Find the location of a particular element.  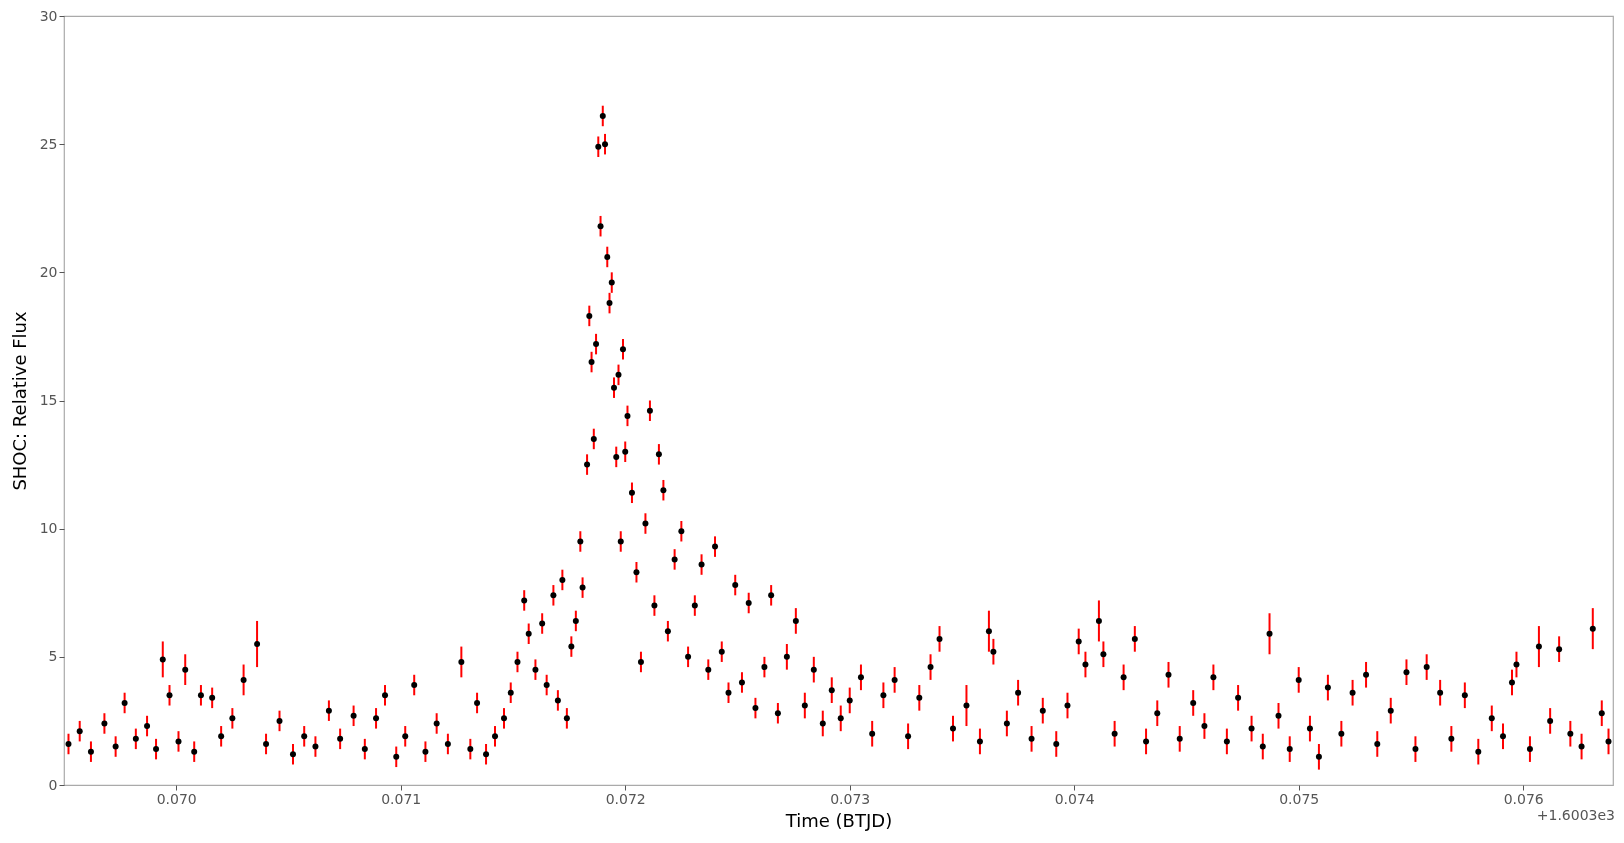

text: +1.6003e3 is located at coordinates (1575, 815).